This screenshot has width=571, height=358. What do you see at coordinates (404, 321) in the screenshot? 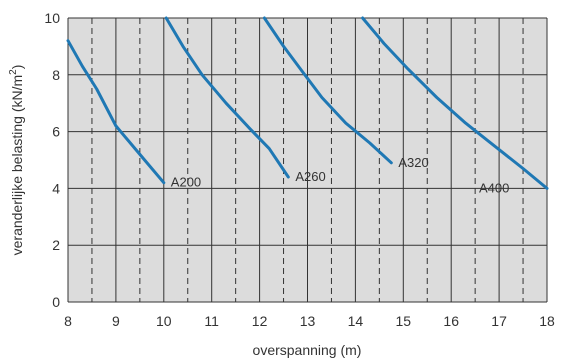
I see `x-tick-label: 15` at bounding box center [404, 321].